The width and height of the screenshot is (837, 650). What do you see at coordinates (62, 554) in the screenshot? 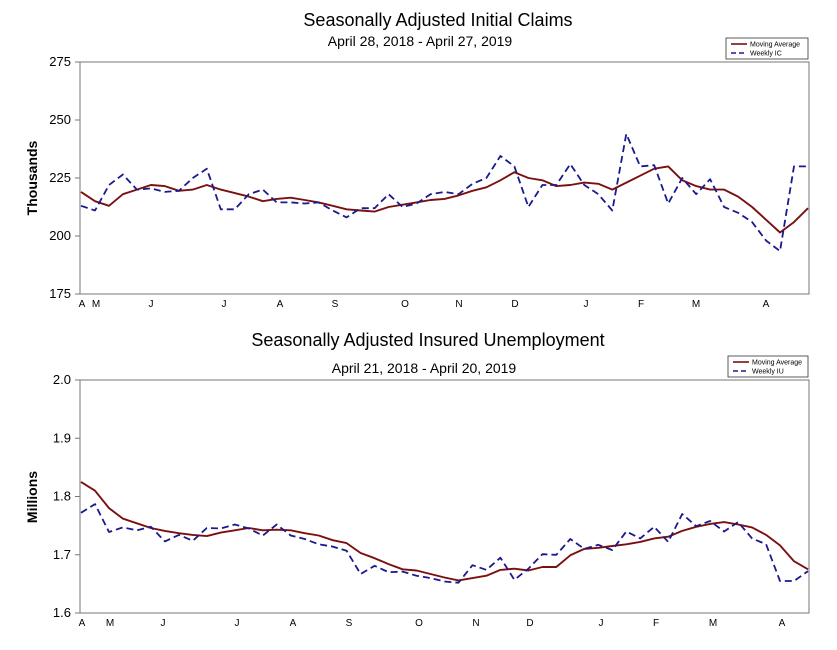
I see `chart2-y-tick-label: 1.7` at bounding box center [62, 554].